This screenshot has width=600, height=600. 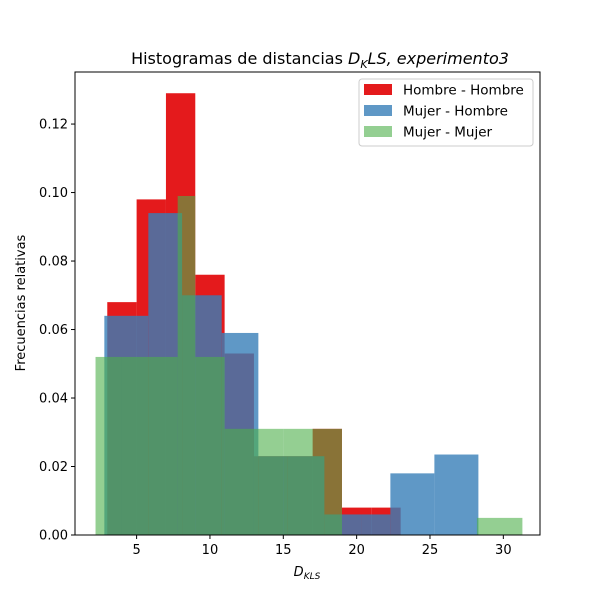 I want to click on legend-label: Hombre - Hombre, so click(x=463, y=91).